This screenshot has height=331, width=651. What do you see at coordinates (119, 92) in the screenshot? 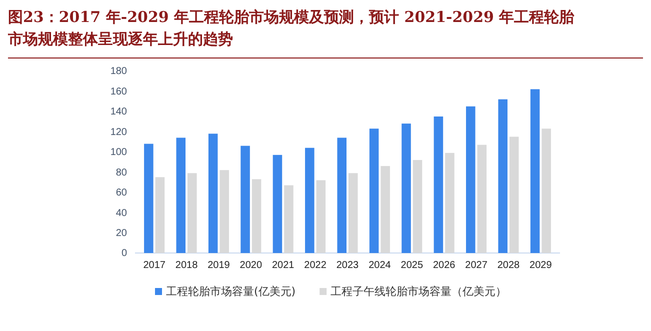
I see `y-tick-label: 160` at bounding box center [119, 92].